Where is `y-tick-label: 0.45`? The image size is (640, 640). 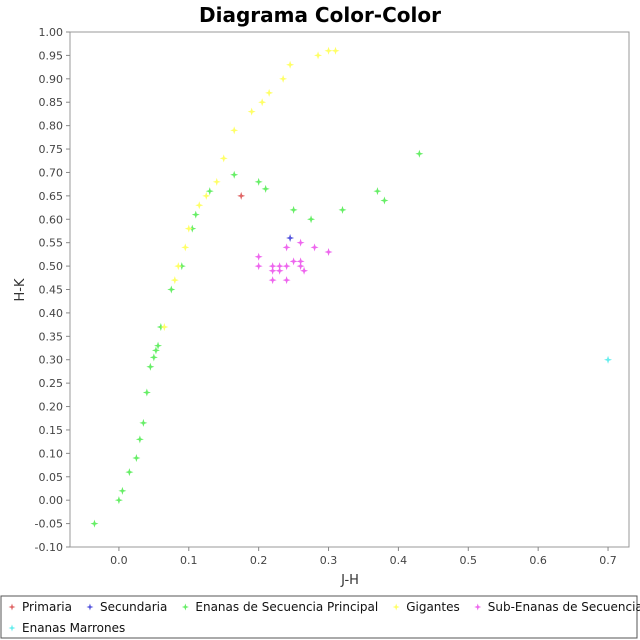
y-tick-label: 0.45 is located at coordinates (51, 290).